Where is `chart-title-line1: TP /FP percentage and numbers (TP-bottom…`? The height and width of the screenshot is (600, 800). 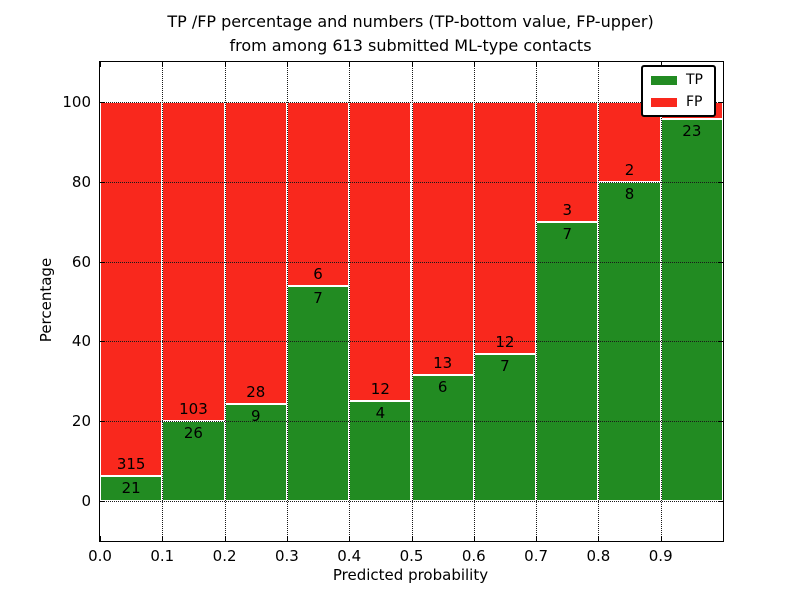
chart-title-line1: TP /FP percentage and numbers (TP-bottom… is located at coordinates (410, 21).